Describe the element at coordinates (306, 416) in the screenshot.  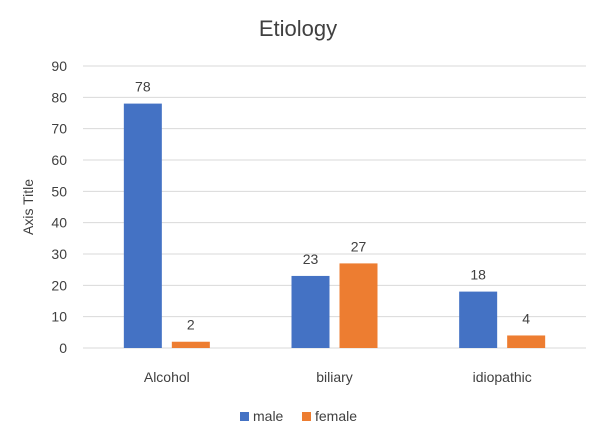
I see `legend-swatch-female` at that location.